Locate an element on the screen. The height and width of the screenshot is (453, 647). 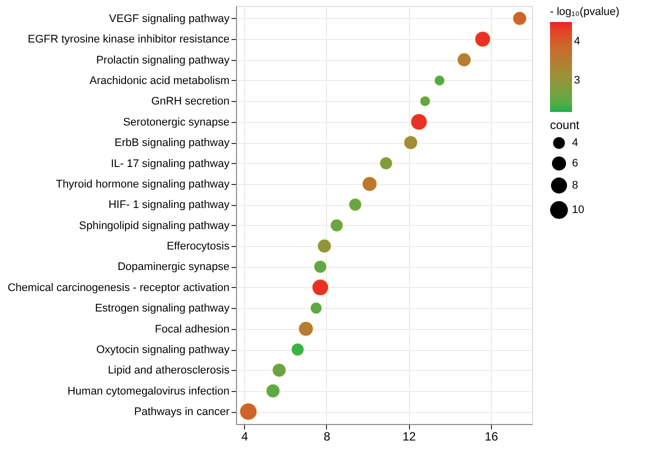
legend-title: count is located at coordinates (565, 125).